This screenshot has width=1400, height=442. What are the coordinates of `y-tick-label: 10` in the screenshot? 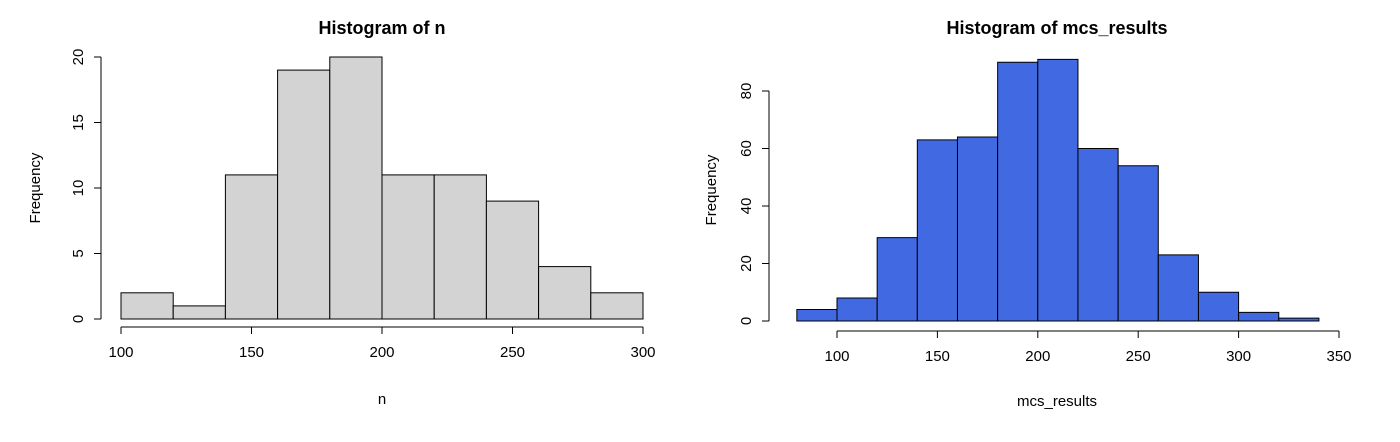 It's located at (78, 188).